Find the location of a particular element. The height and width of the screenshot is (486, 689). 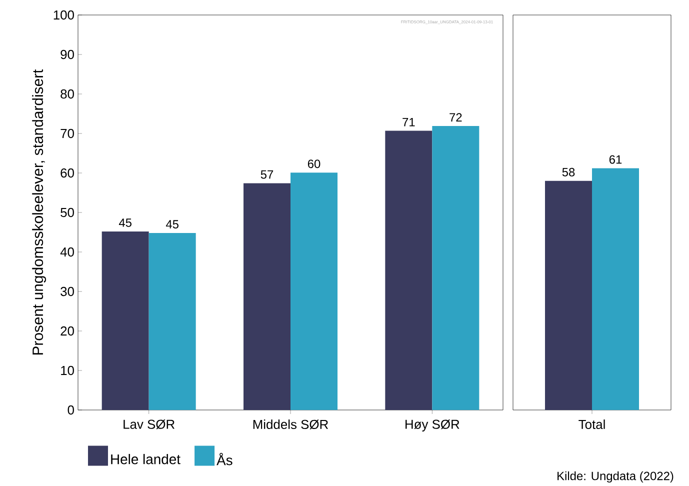

y-tick-label: 80 is located at coordinates (67, 94).